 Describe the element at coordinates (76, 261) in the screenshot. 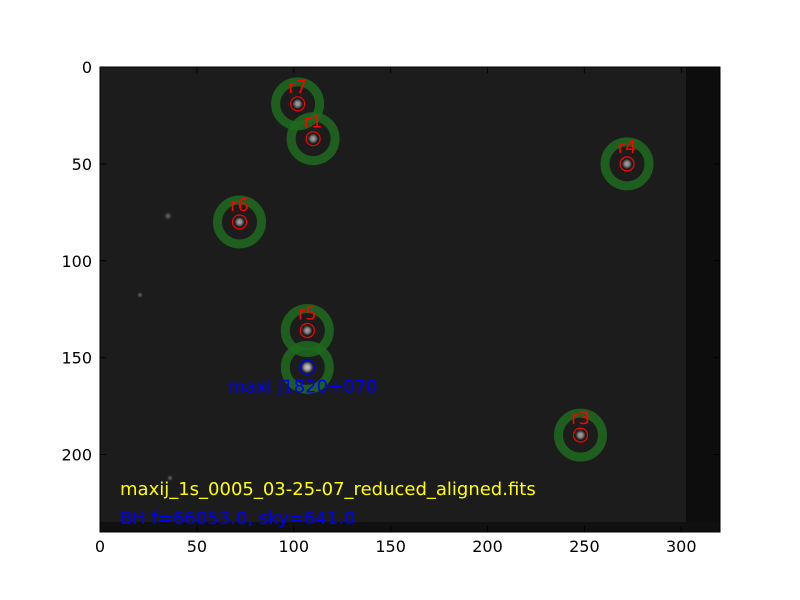

I see `y-tick-label: 100` at that location.